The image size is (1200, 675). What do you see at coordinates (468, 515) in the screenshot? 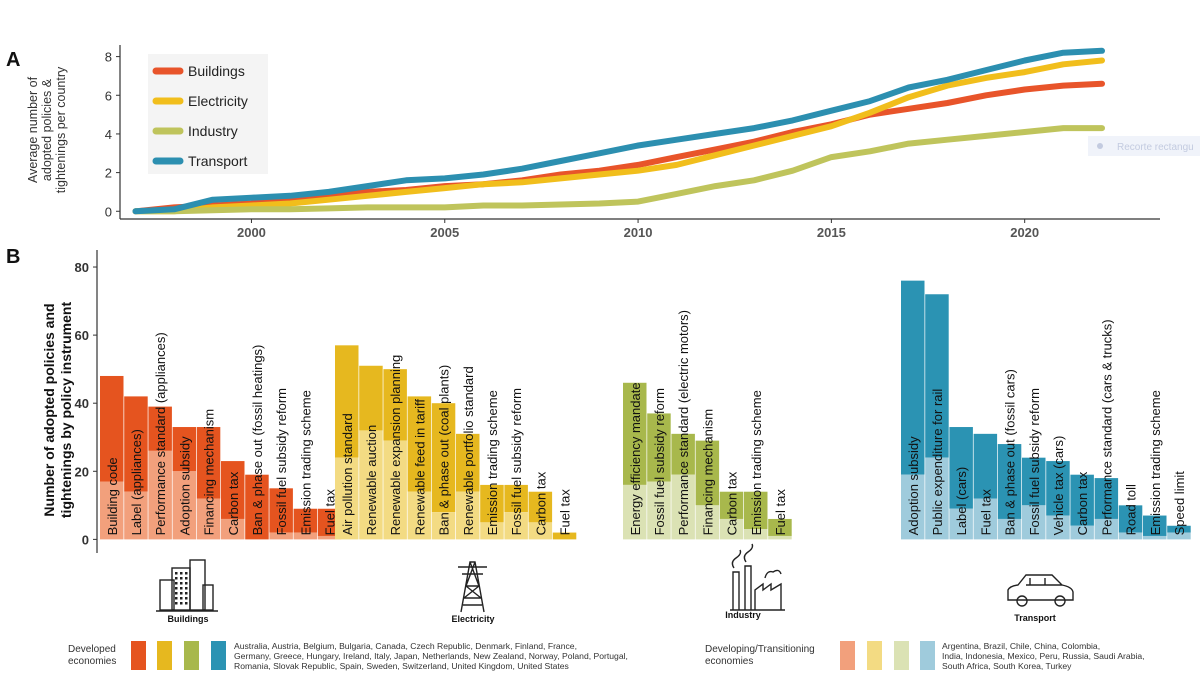
I see `bar-developing-electricity-renewable-portfolio-standard` at bounding box center [468, 515].